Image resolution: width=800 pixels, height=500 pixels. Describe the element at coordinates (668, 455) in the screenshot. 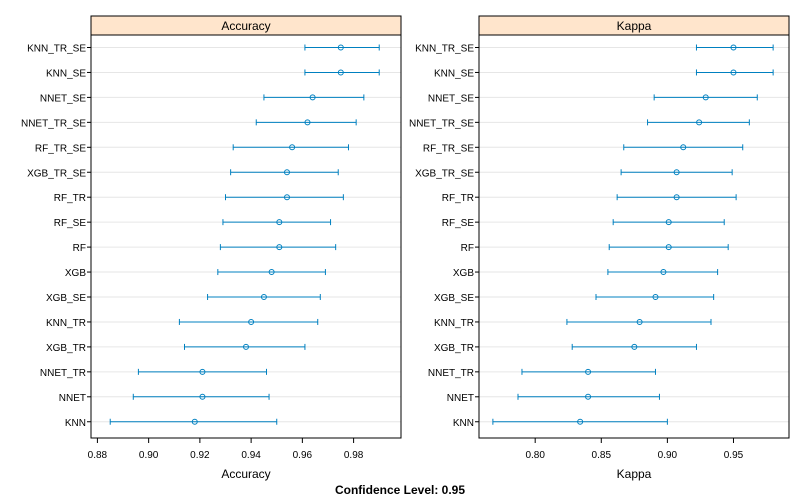

I see `kappa-x-tick-label: 0.90` at that location.